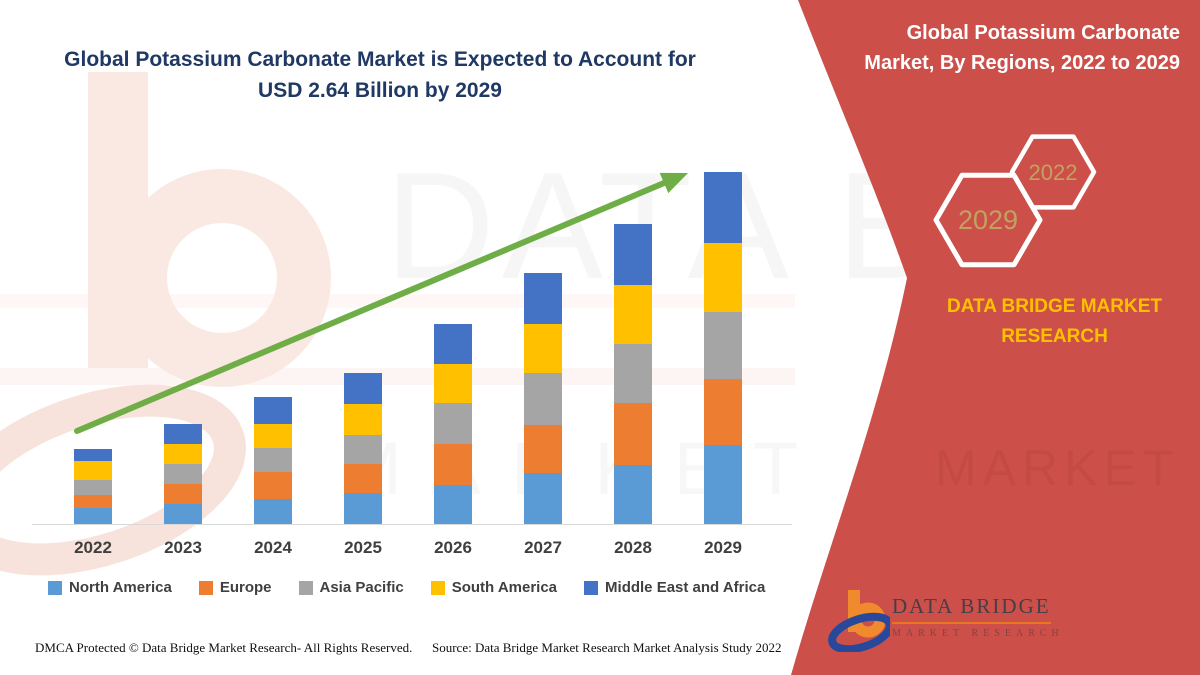 The height and width of the screenshot is (675, 1200). I want to click on legend-label-north-america: North America, so click(120, 587).